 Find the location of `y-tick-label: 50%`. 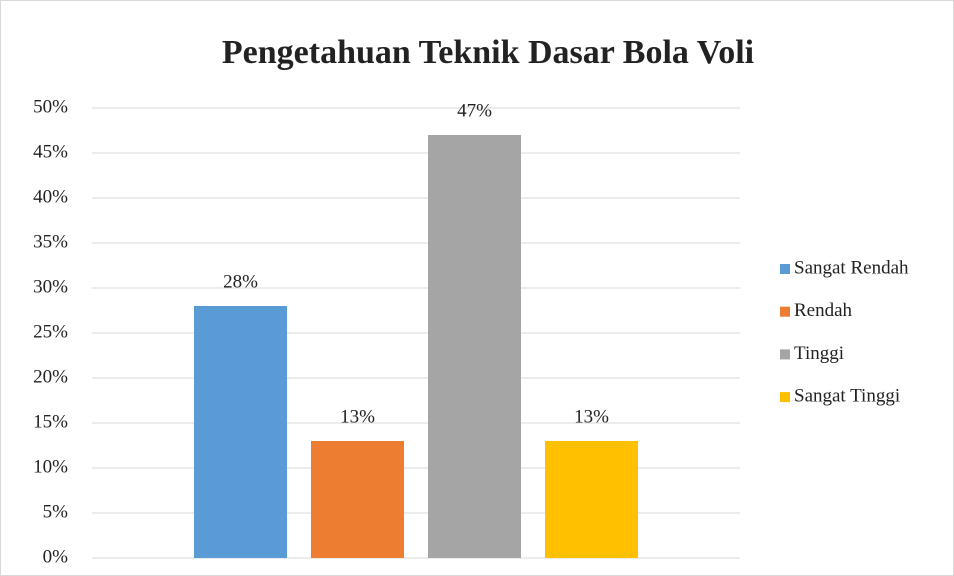

y-tick-label: 50% is located at coordinates (50, 106).